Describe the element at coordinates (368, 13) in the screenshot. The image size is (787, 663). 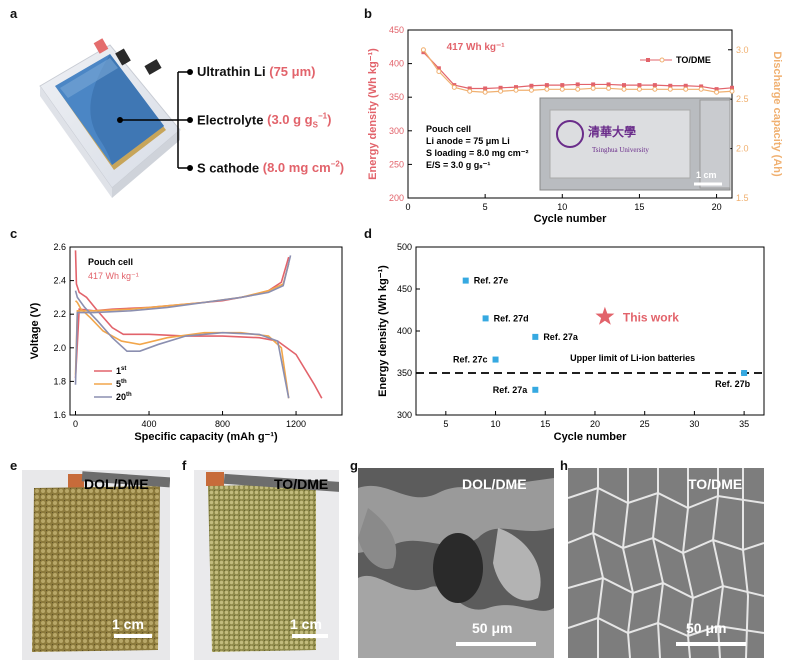
I see `panel-letter-b: b` at that location.